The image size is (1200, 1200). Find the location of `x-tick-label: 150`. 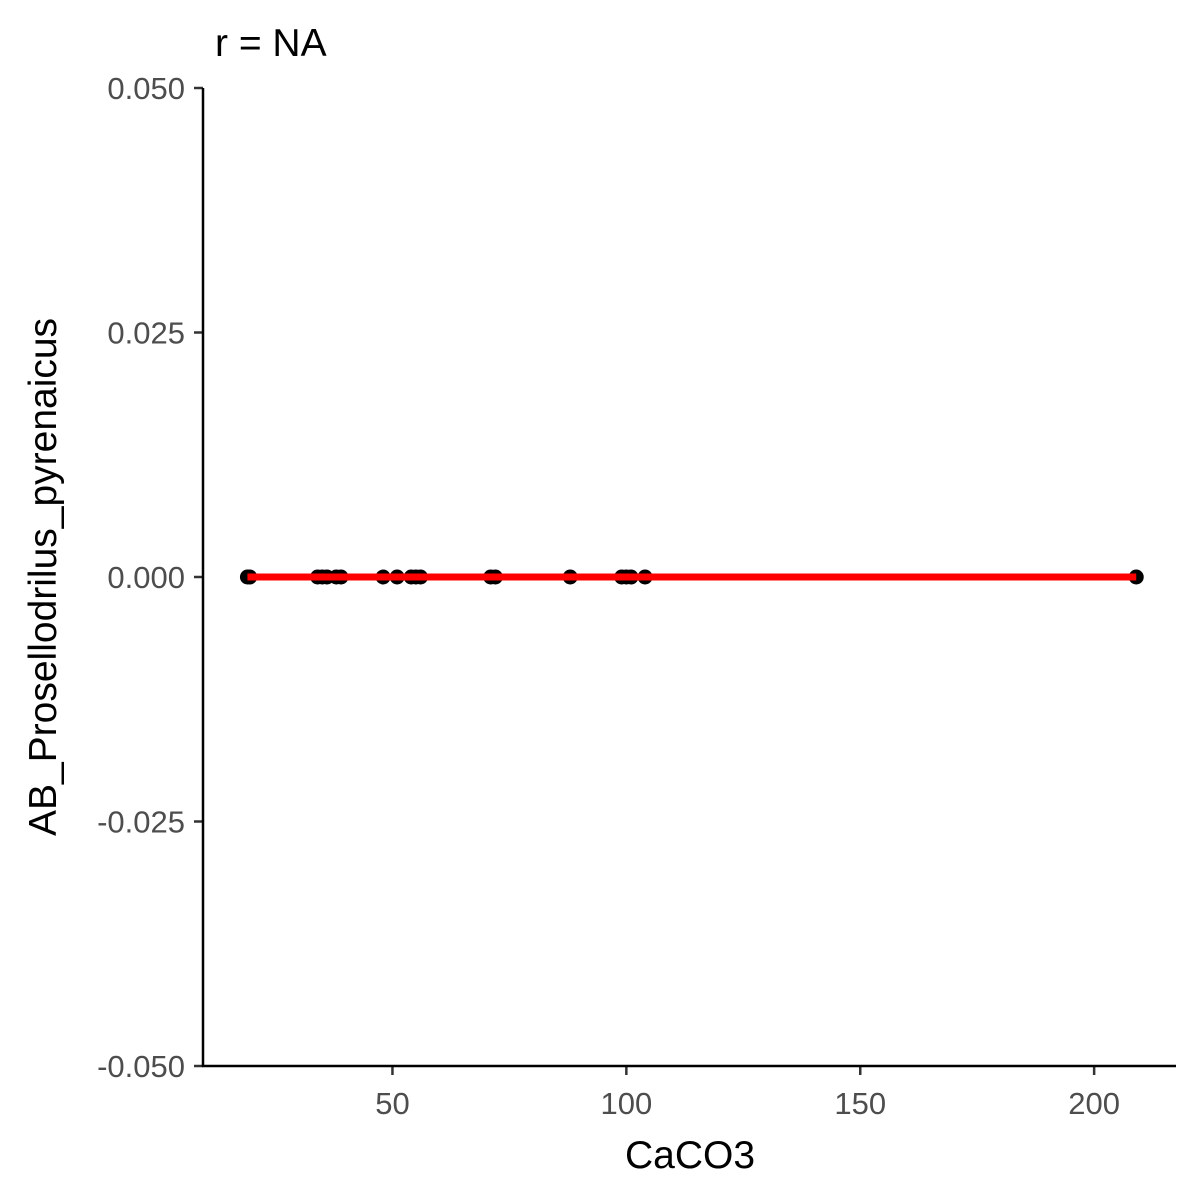

x-tick-label: 150 is located at coordinates (860, 1103).